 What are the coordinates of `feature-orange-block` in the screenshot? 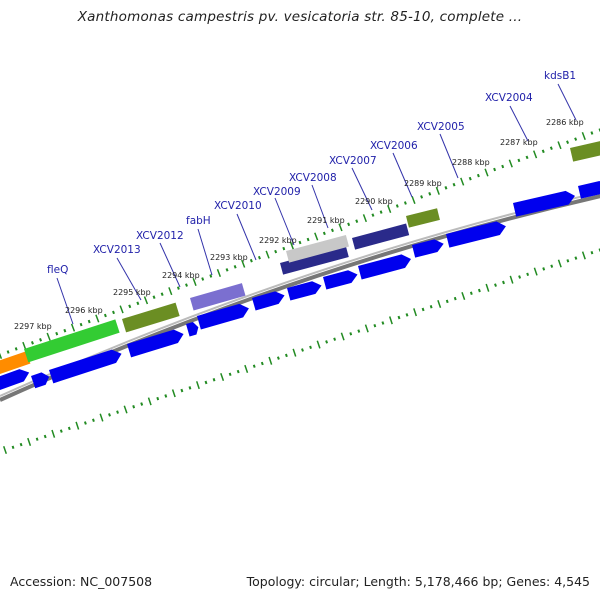 It's located at (15, 363).